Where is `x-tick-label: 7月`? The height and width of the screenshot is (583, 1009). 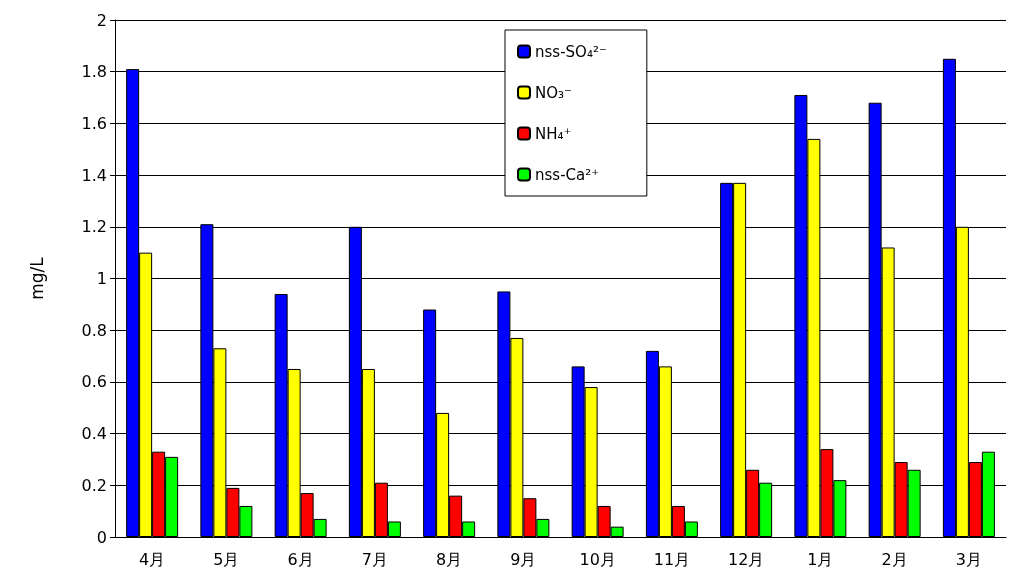
x-tick-label: 7月 is located at coordinates (374, 559).